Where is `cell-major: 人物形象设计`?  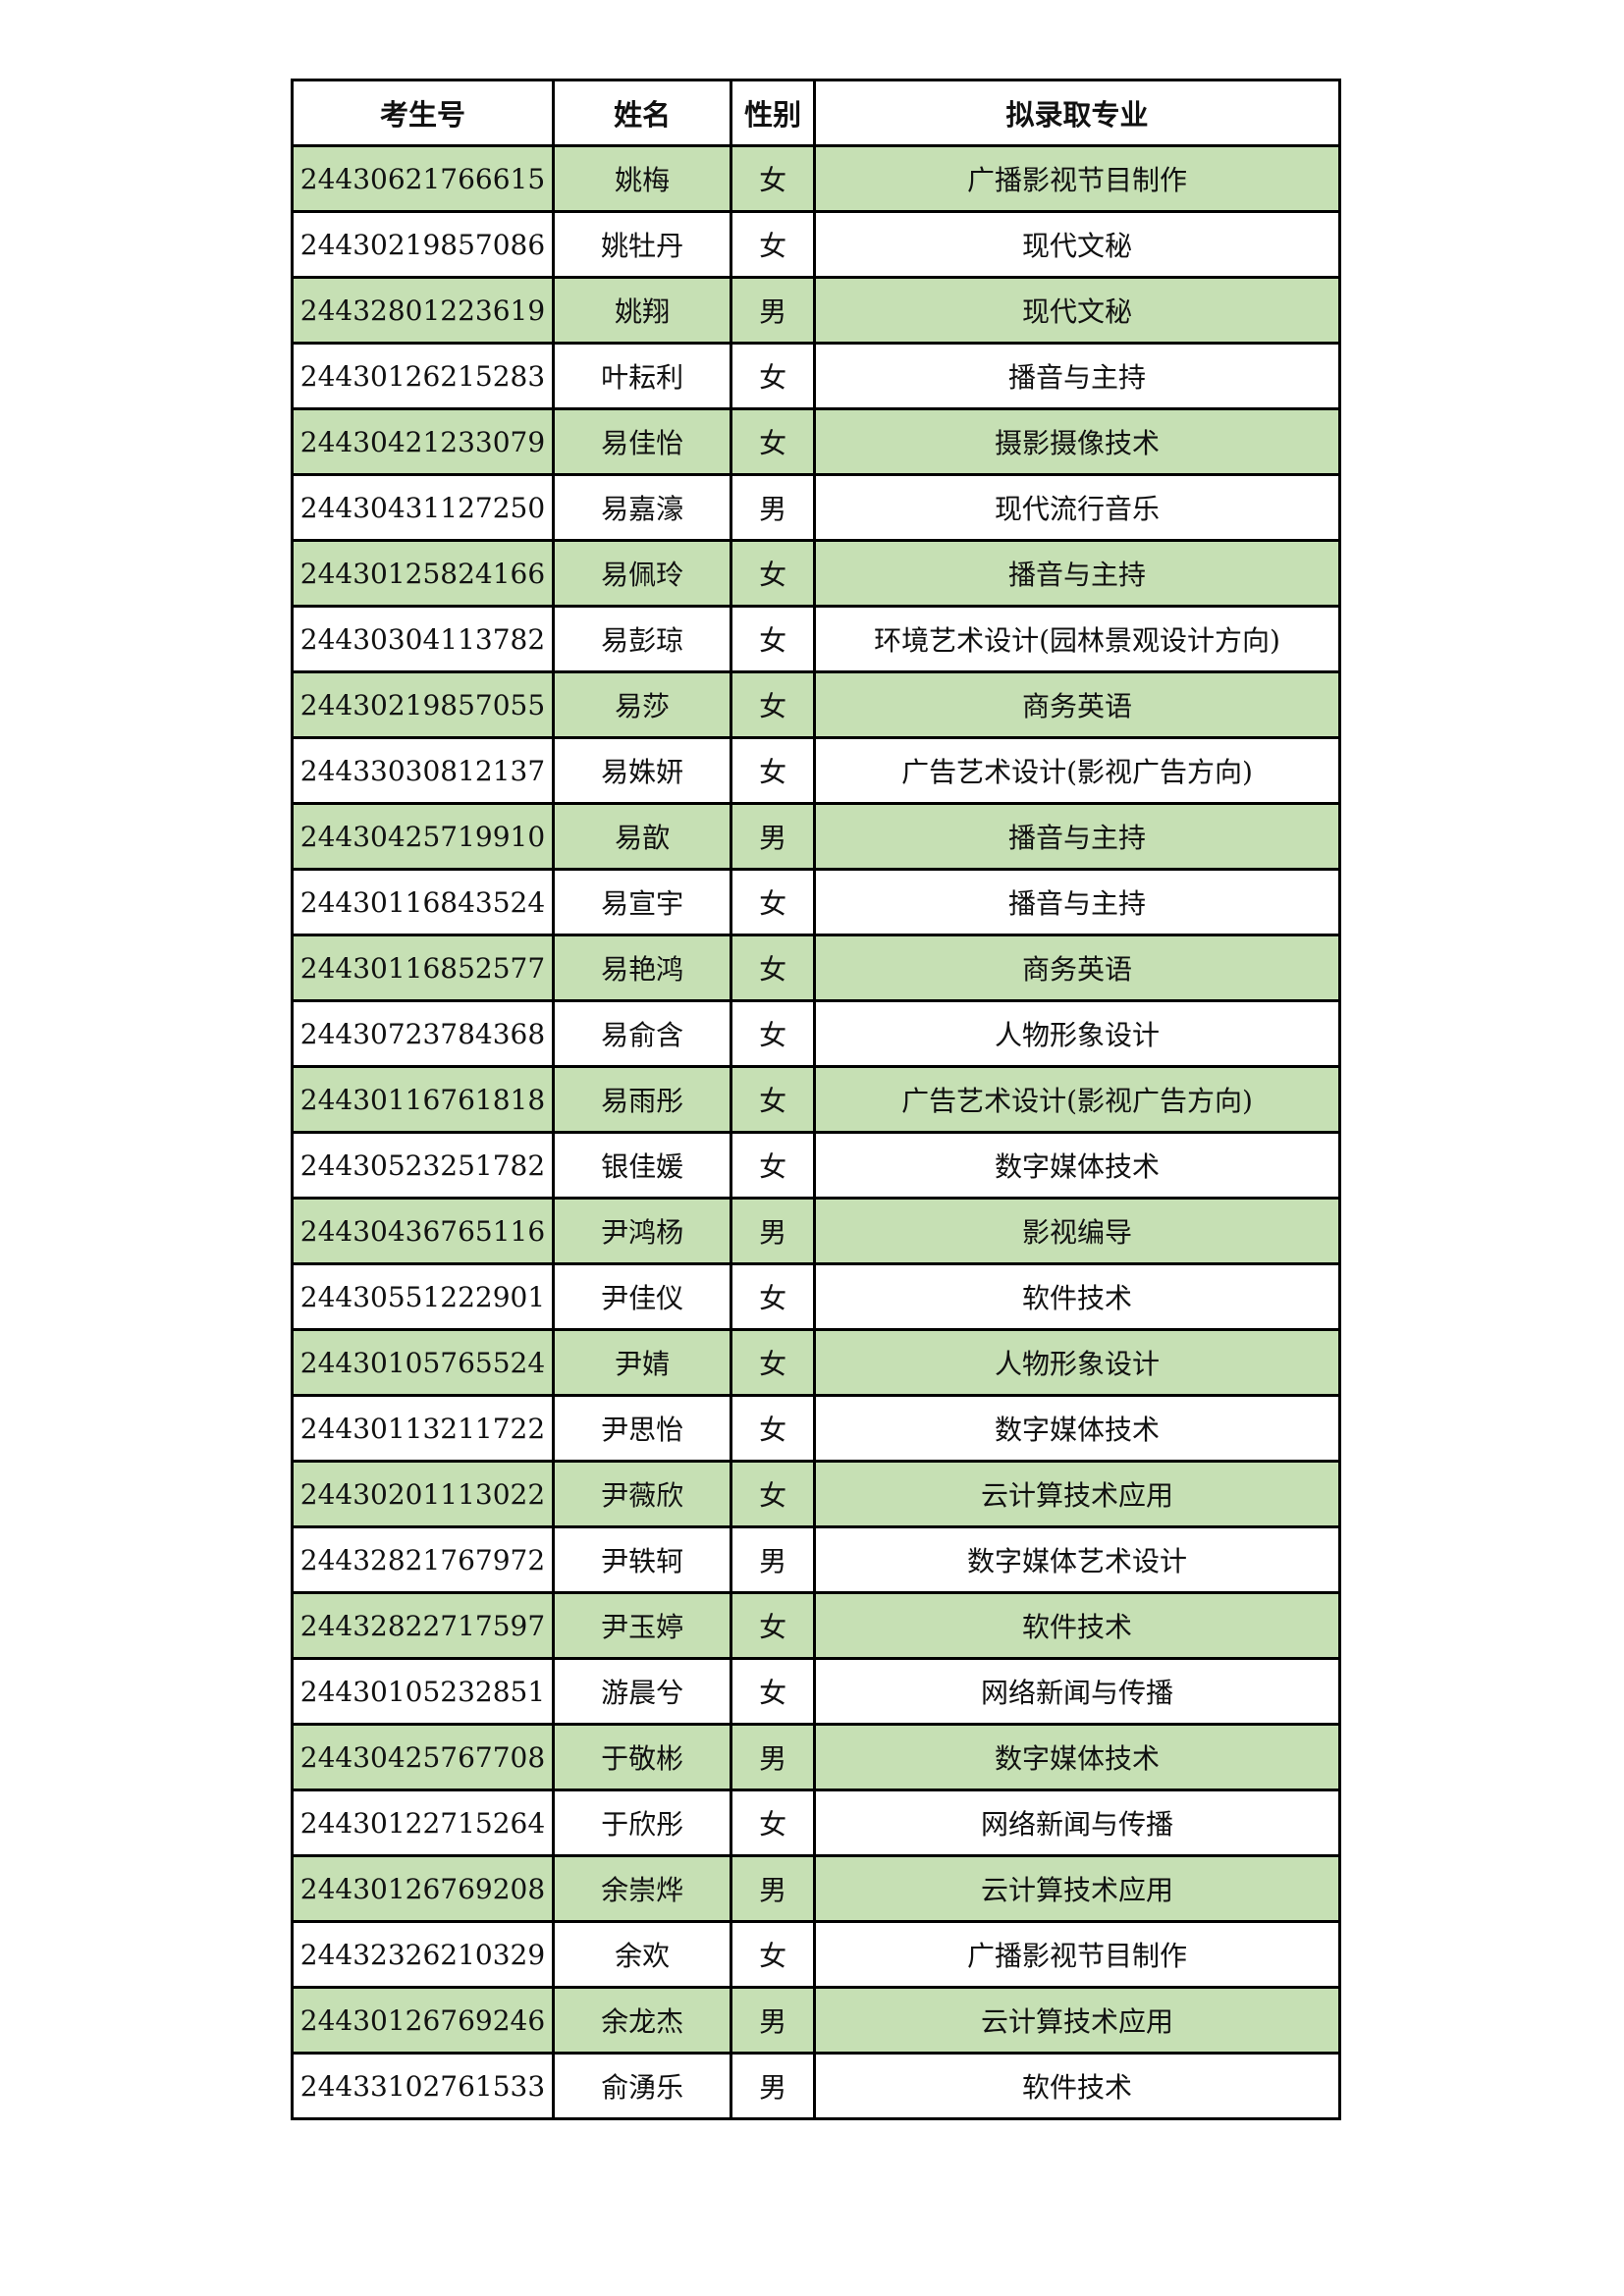
cell-major: 人物形象设计 is located at coordinates (1077, 1362).